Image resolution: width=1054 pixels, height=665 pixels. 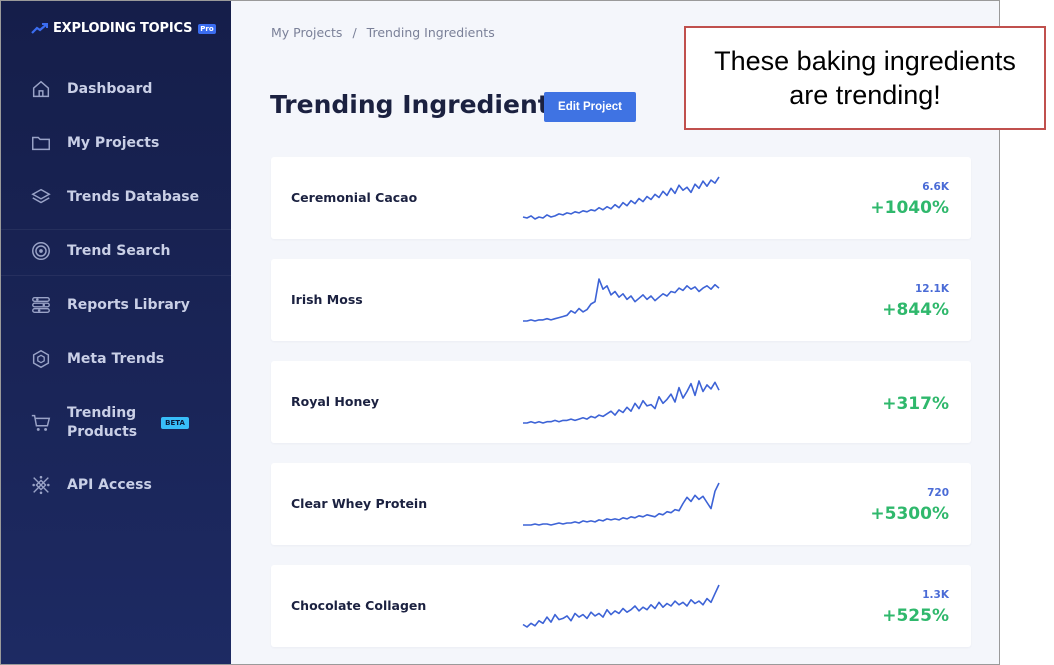 I want to click on trend-card: Royal Honey +317%, so click(x=621, y=402).